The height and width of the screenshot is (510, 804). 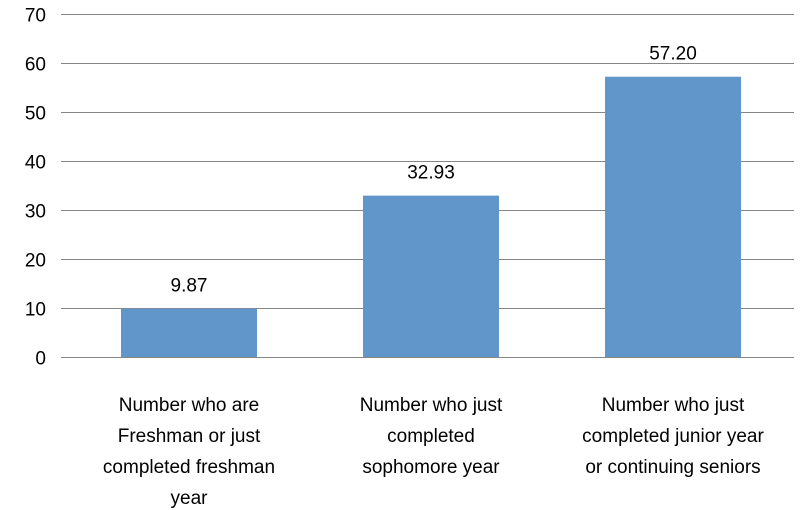 I want to click on category-label: or continuing seniors, so click(x=672, y=467).